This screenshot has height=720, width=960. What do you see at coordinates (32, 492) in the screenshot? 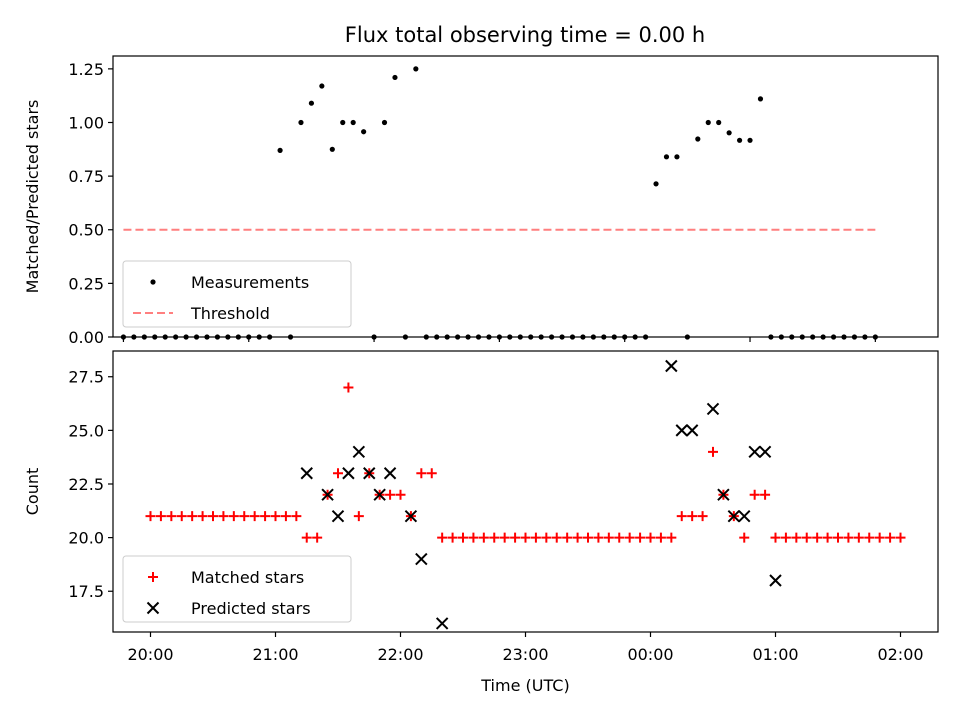
I see `y-axis-label: Count` at bounding box center [32, 492].